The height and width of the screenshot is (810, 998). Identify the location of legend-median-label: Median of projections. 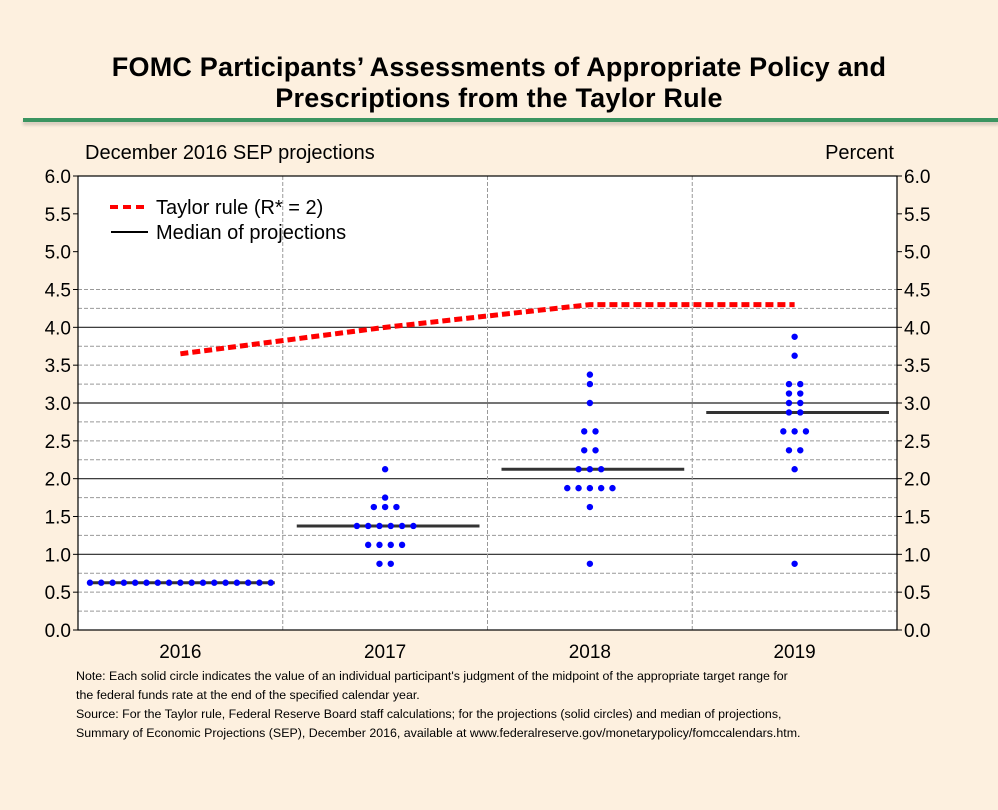
(251, 233).